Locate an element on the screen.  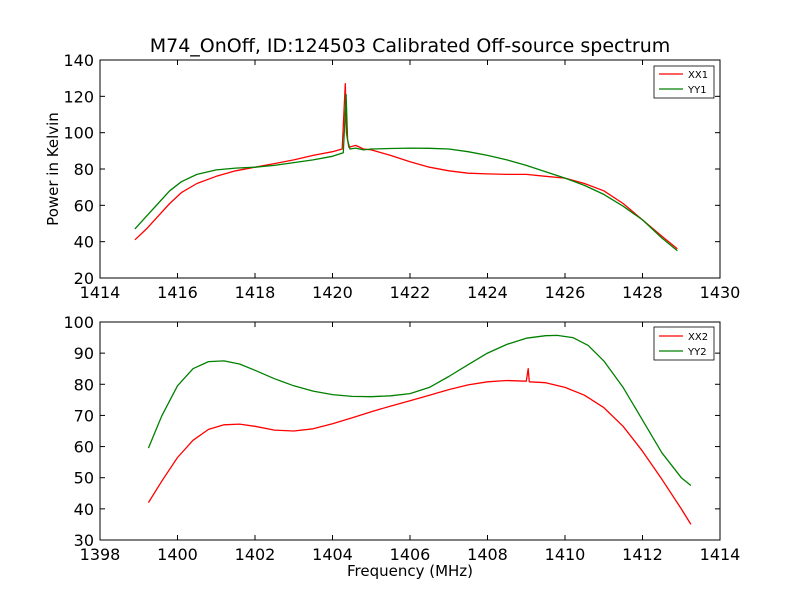
bottom-y-tick-label: 100 is located at coordinates (78, 322).